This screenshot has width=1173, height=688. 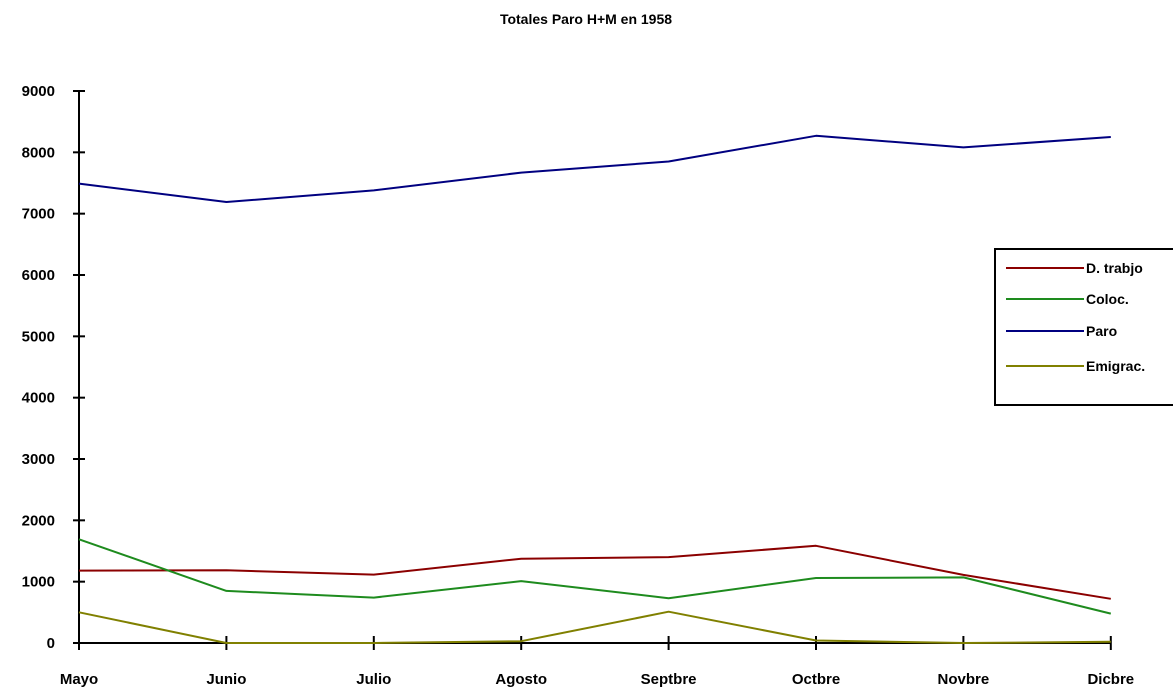 What do you see at coordinates (1114, 268) in the screenshot?
I see `legend-label: D. trabjo` at bounding box center [1114, 268].